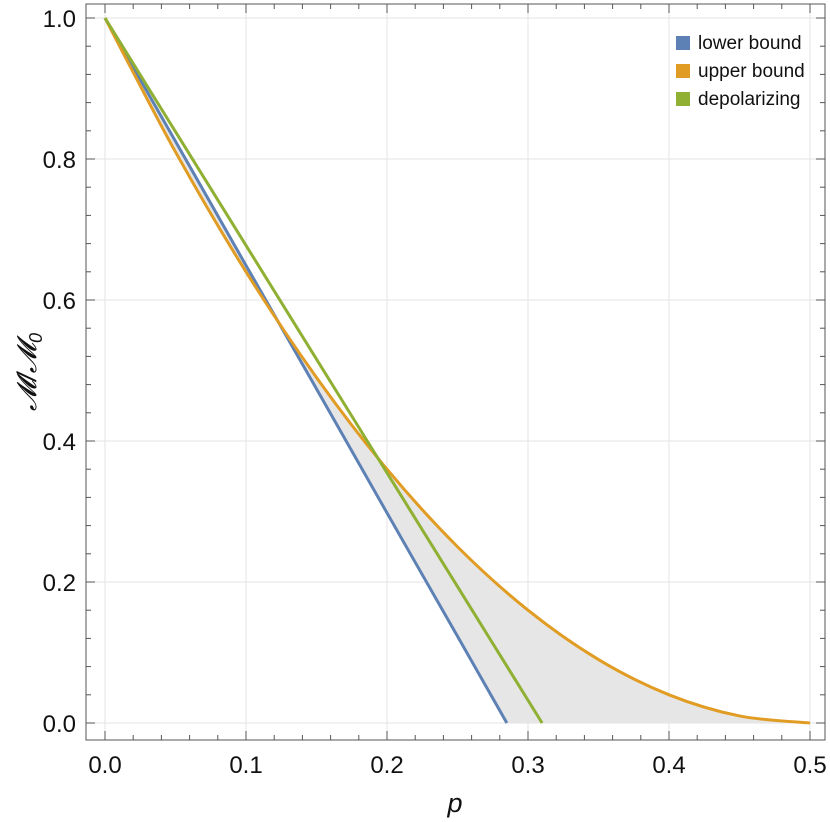 The width and height of the screenshot is (830, 822). Describe the element at coordinates (59, 583) in the screenshot. I see `y-tick-label-1: 0.2` at that location.